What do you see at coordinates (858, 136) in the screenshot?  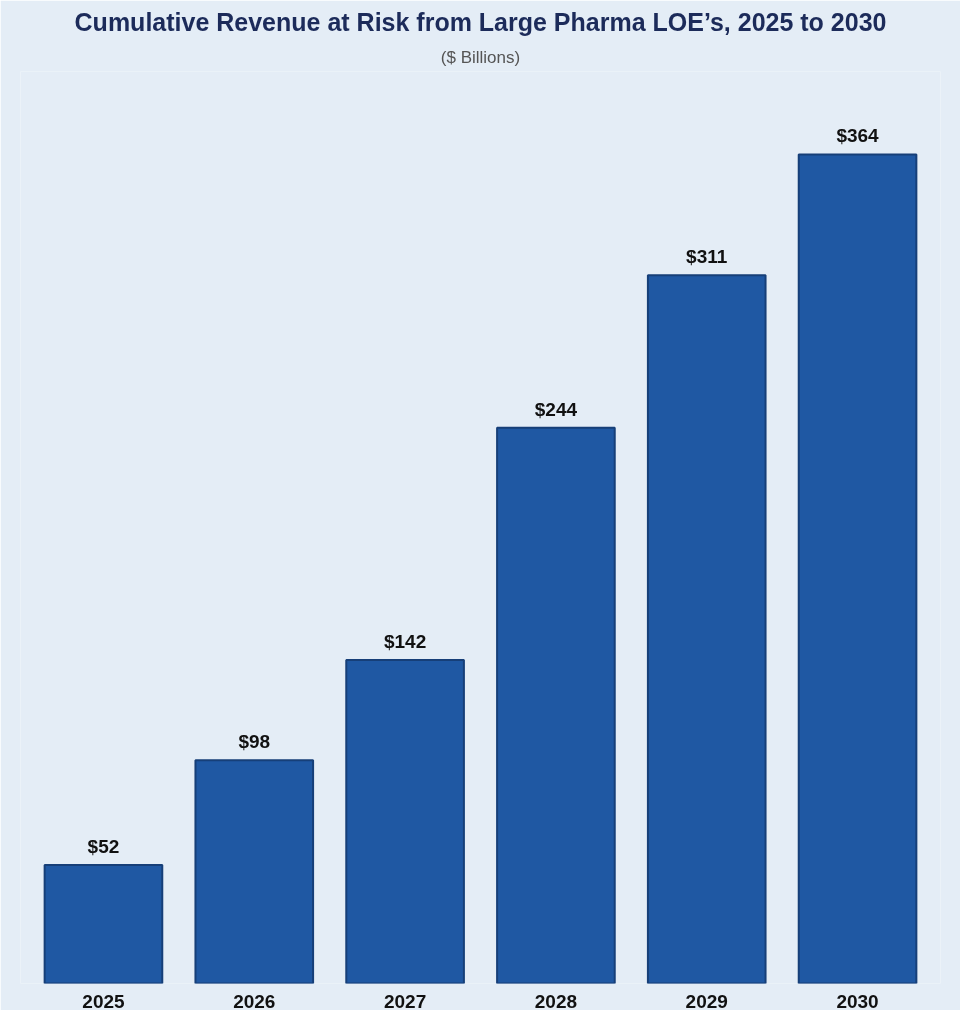 I see `data-label: $364` at bounding box center [858, 136].